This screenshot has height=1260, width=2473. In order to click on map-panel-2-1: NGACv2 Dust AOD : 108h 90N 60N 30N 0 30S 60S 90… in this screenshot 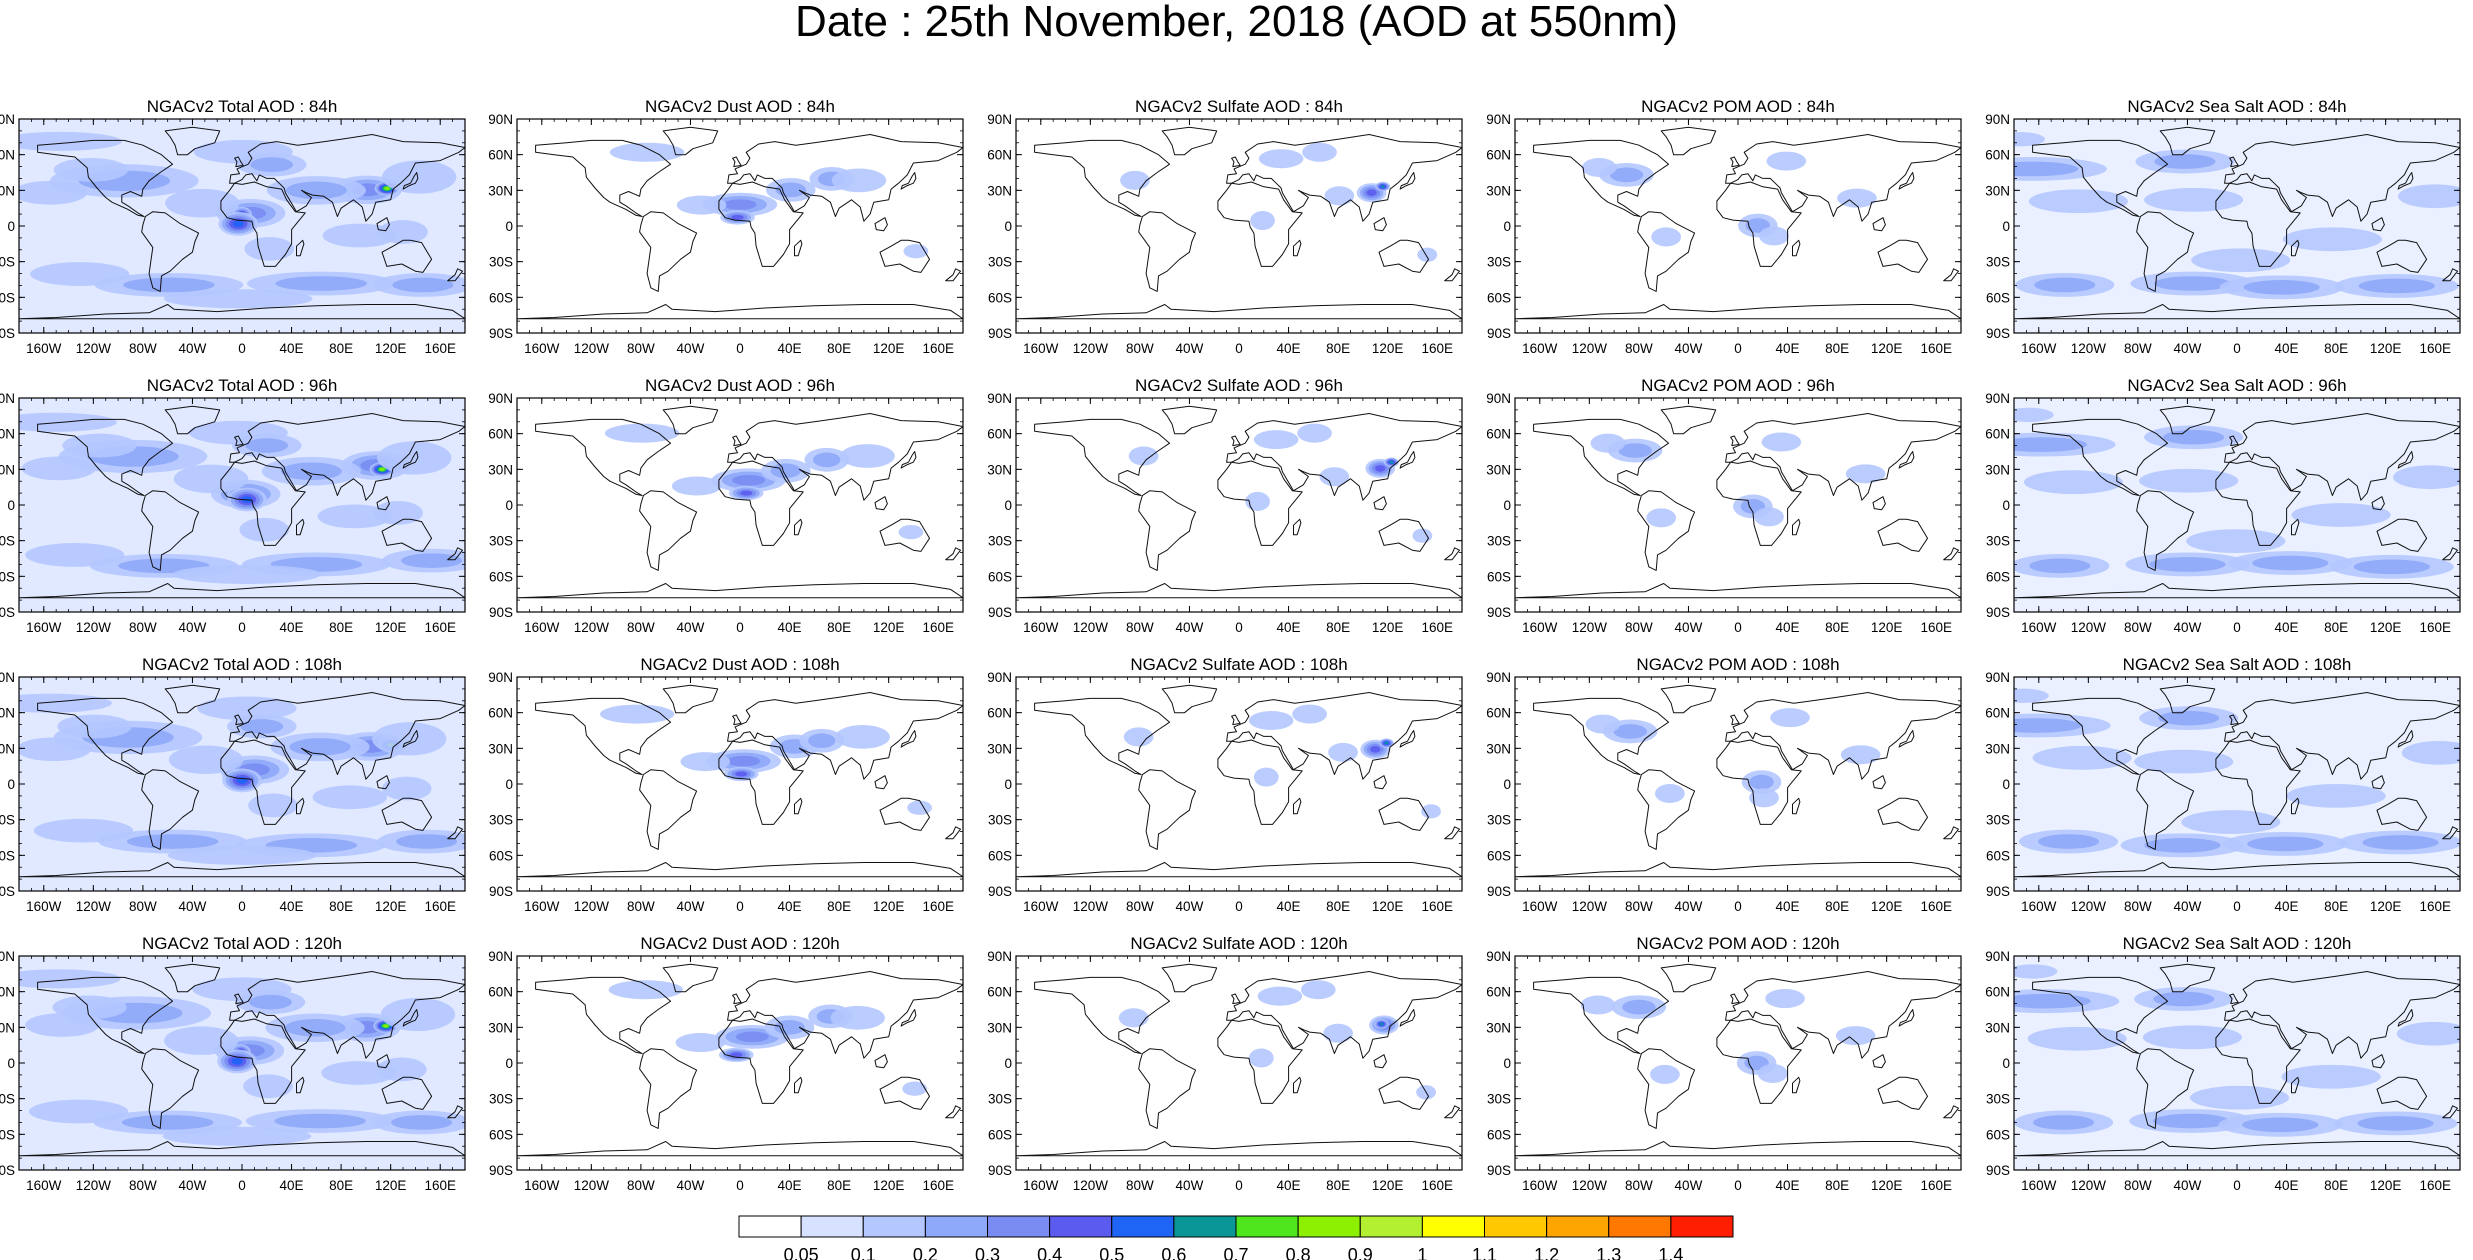, I will do `click(726, 784)`.